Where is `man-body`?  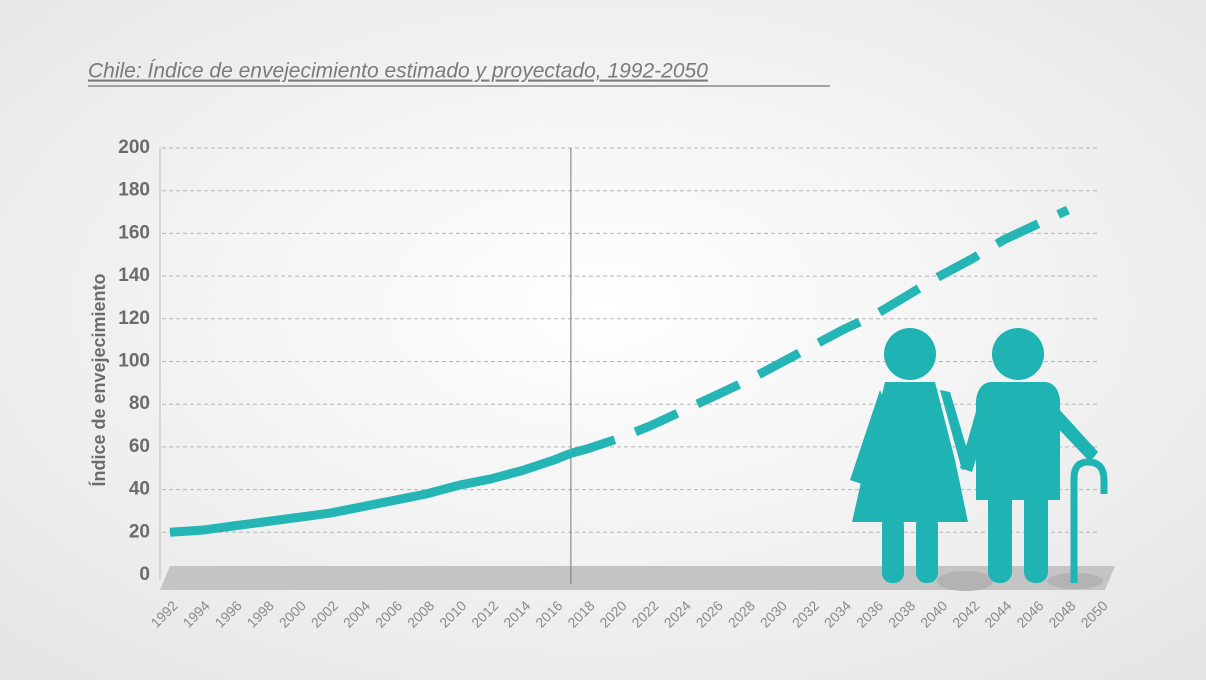
man-body is located at coordinates (1018, 441).